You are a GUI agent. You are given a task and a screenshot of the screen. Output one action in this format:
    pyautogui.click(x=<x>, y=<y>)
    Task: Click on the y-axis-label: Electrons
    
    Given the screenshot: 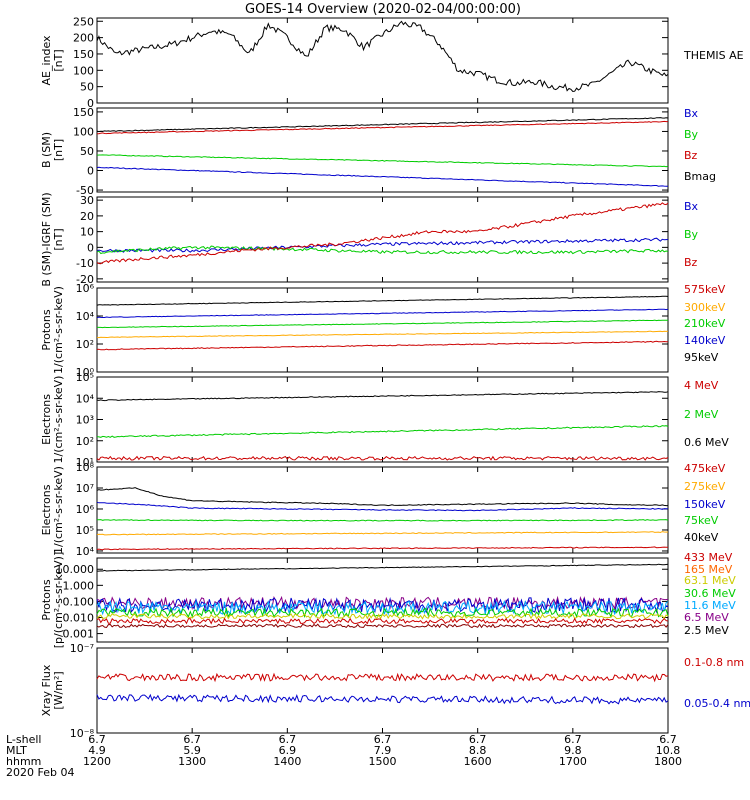 What is the action you would take?
    pyautogui.click(x=46, y=419)
    